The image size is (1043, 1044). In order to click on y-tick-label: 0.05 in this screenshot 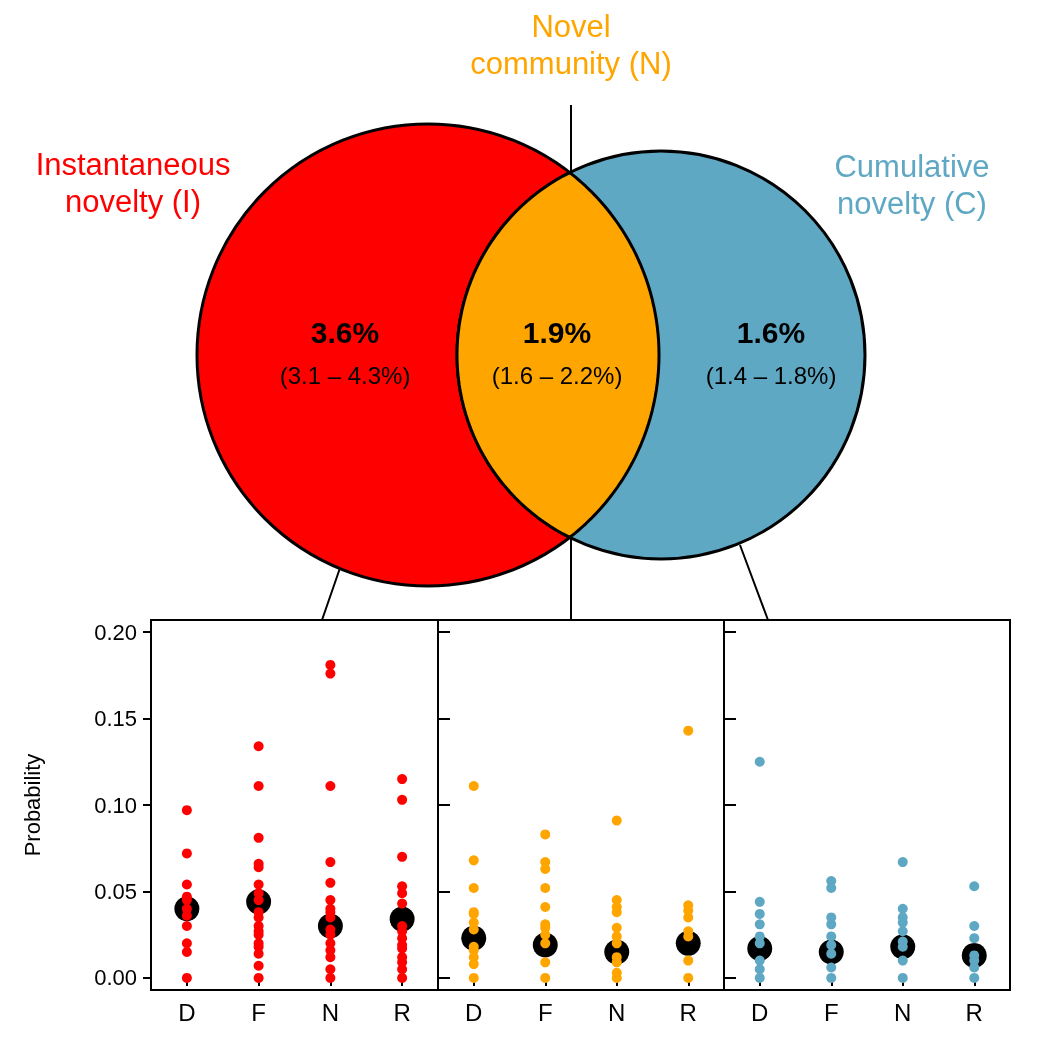, I will do `click(115, 891)`.